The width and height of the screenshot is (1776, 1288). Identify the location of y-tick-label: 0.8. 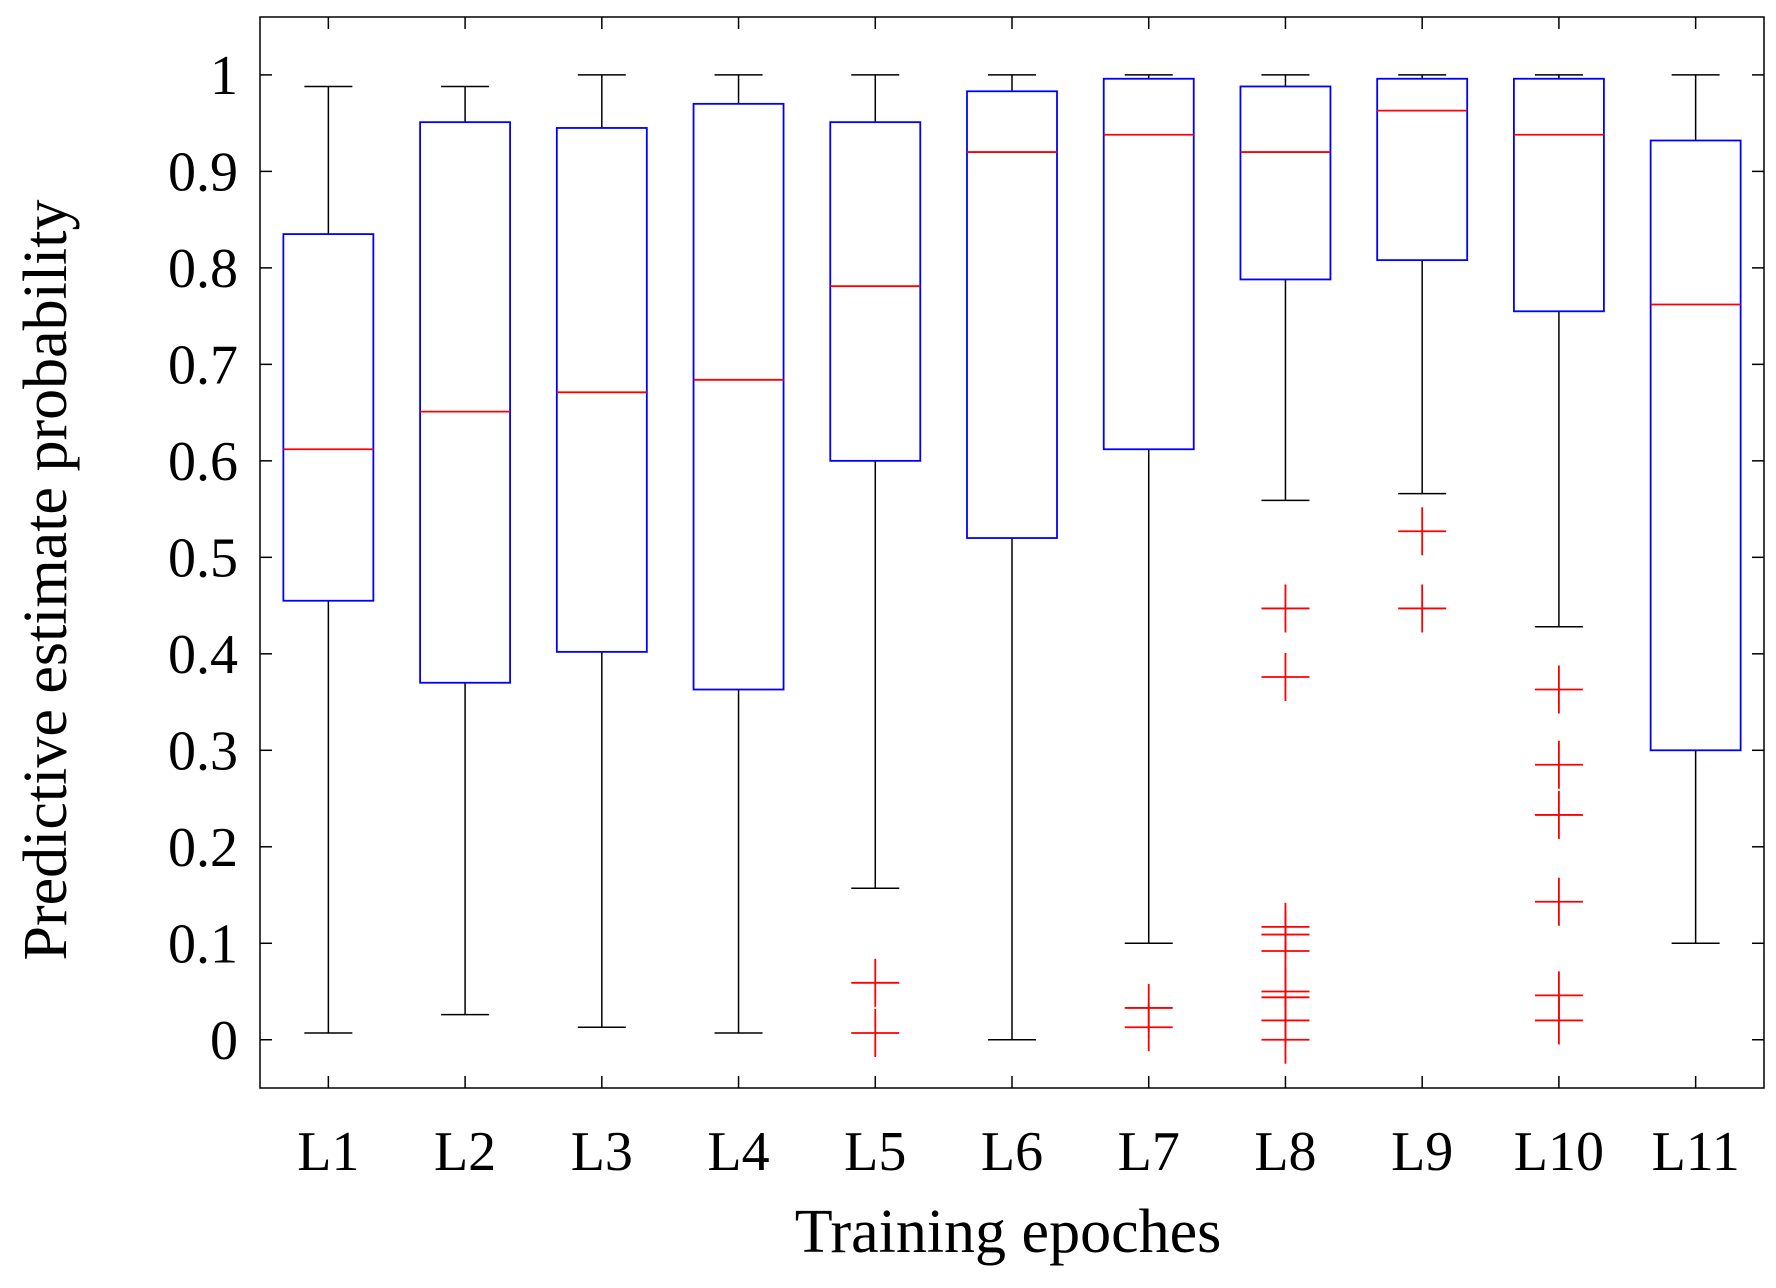
(203, 269).